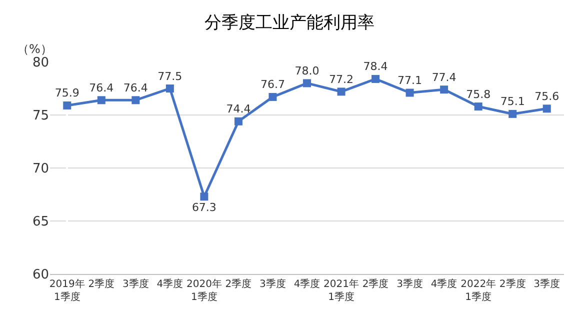 This screenshot has width=579, height=322. Describe the element at coordinates (40, 275) in the screenshot. I see `y-tick-label: 60` at that location.